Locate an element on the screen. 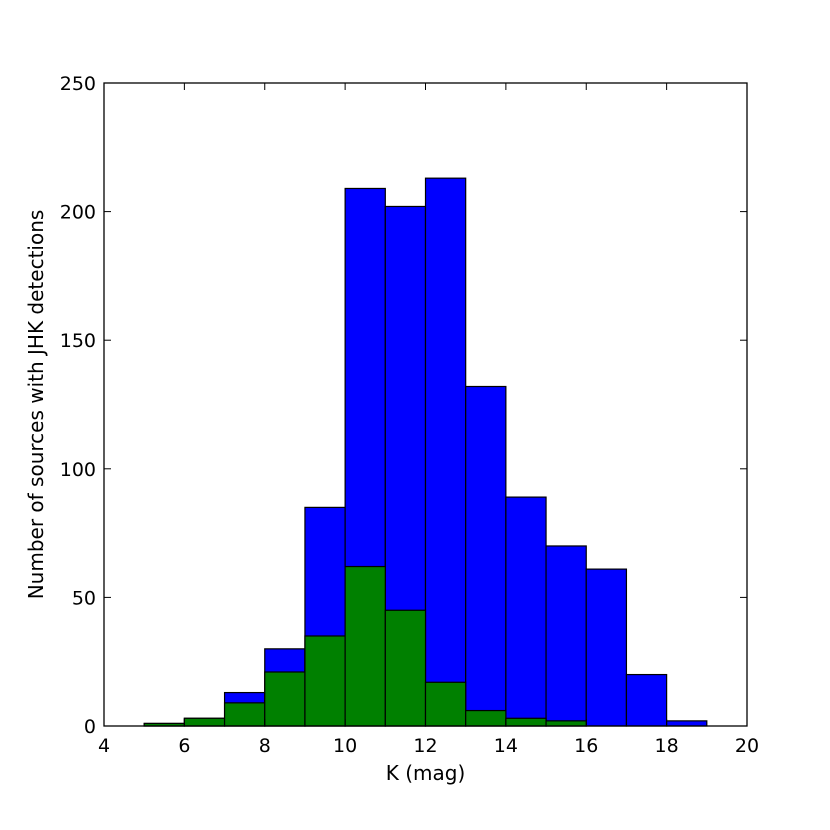 Image resolution: width=830 pixels, height=830 pixels. x-tick-label: 14 is located at coordinates (506, 746).